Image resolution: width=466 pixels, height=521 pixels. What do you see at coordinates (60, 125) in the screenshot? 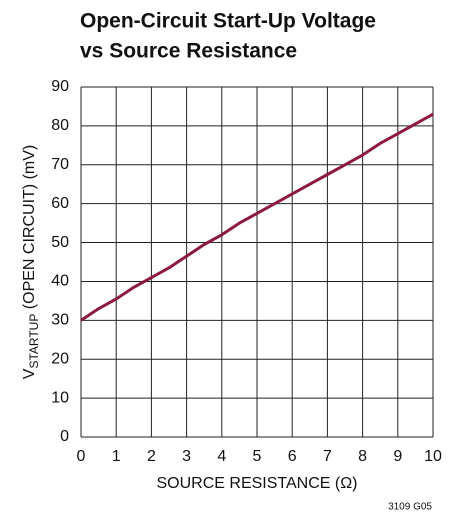
I see `y-tick-label: 80` at bounding box center [60, 125].